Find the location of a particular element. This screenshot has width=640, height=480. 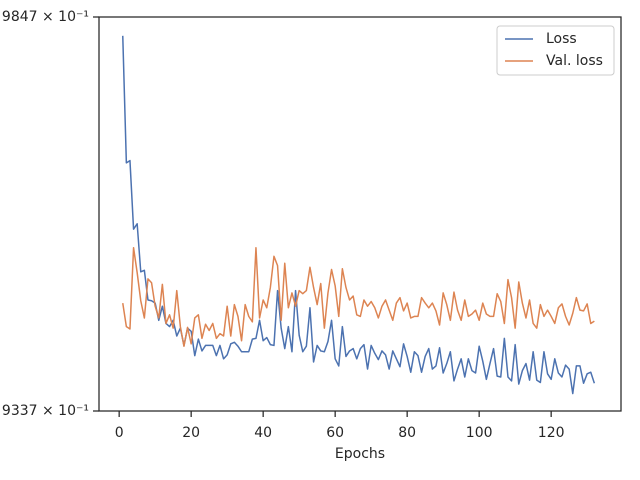

y-tick-label: 9337 × 10⁻¹ is located at coordinates (45, 411).